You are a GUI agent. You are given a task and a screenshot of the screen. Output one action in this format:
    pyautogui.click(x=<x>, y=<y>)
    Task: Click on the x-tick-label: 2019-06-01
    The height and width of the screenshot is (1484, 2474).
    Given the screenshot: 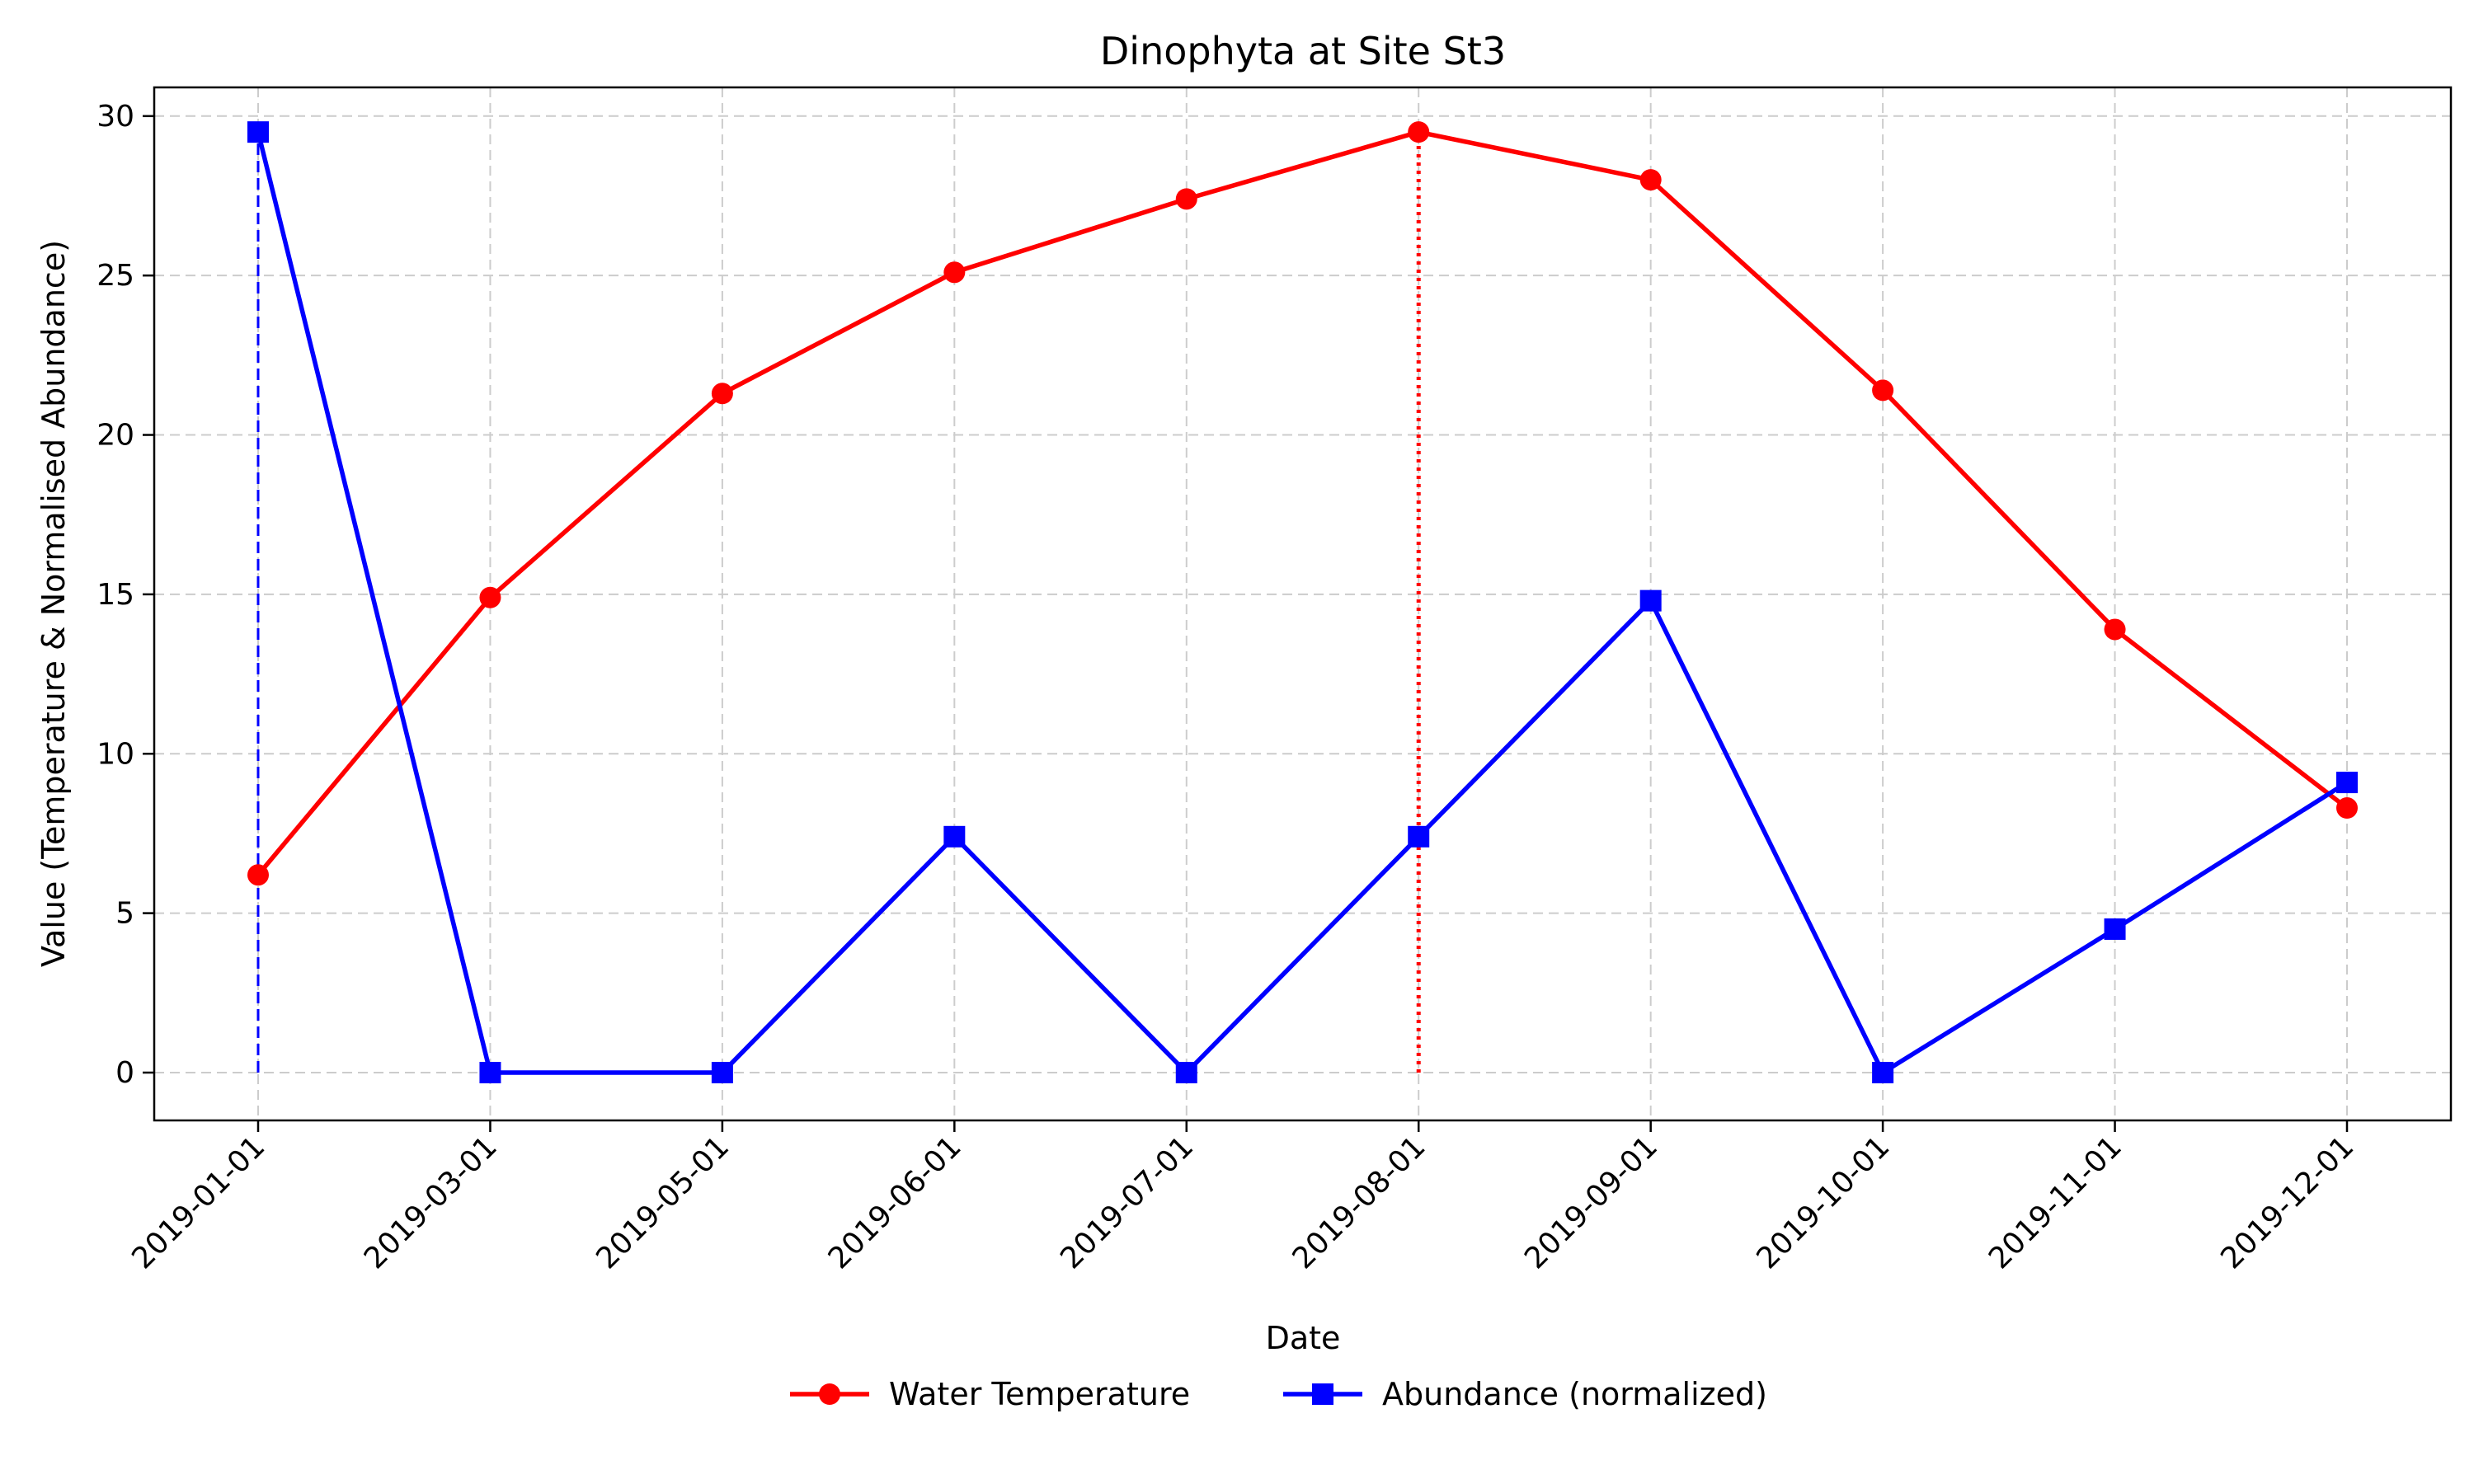 What is the action you would take?
    pyautogui.click(x=895, y=1202)
    